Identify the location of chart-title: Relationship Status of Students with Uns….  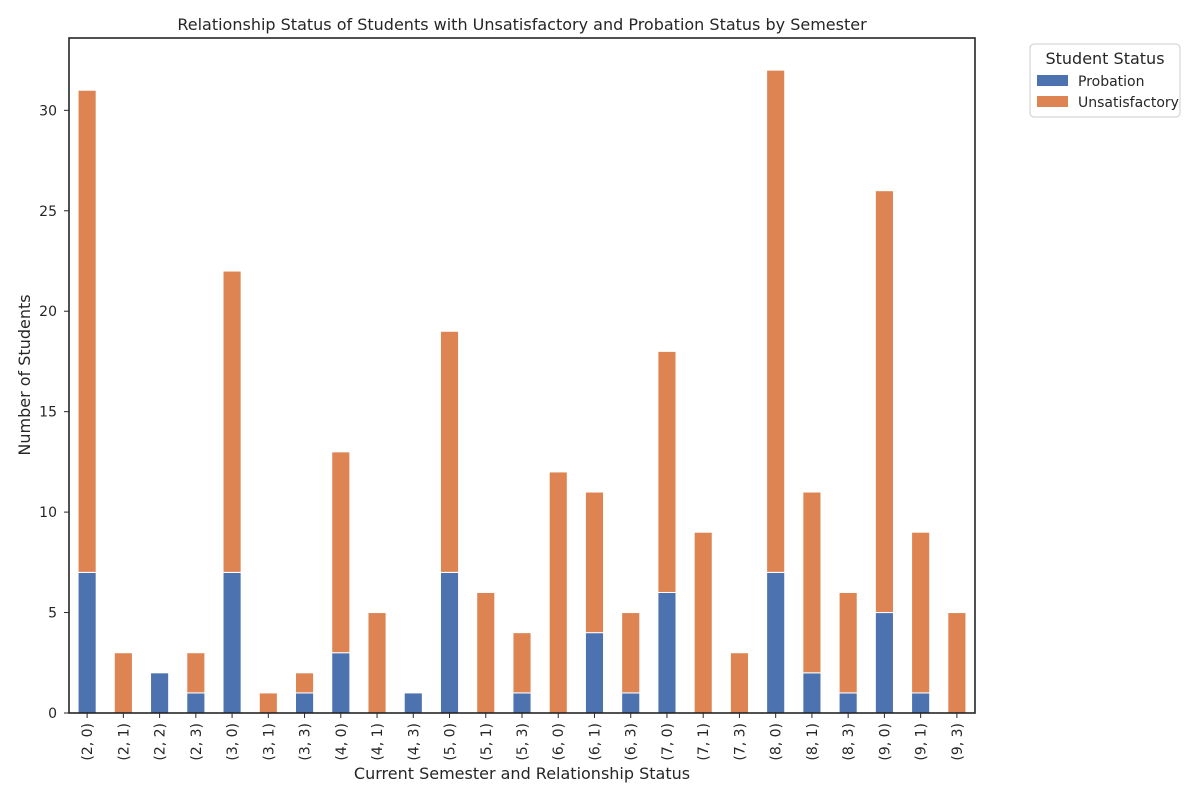
(522, 24).